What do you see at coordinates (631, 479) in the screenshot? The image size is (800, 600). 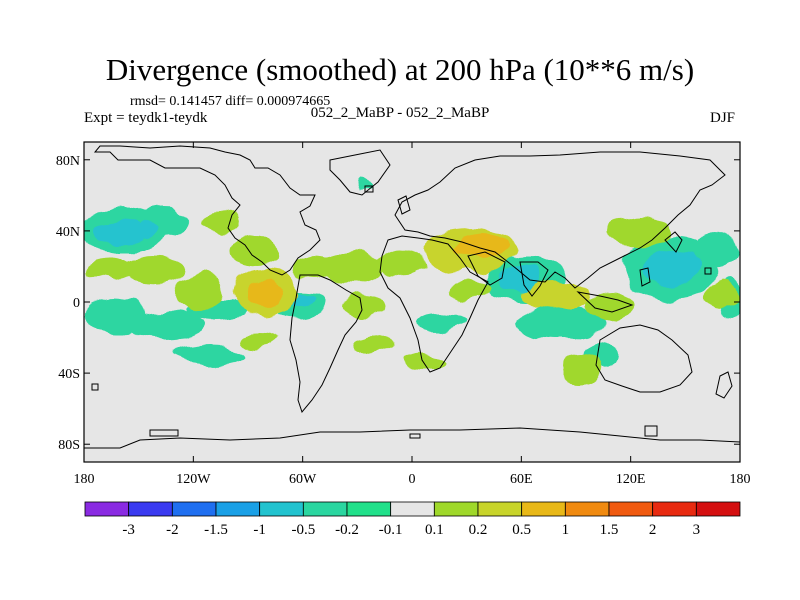 I see `x-tick-label: 120E` at bounding box center [631, 479].